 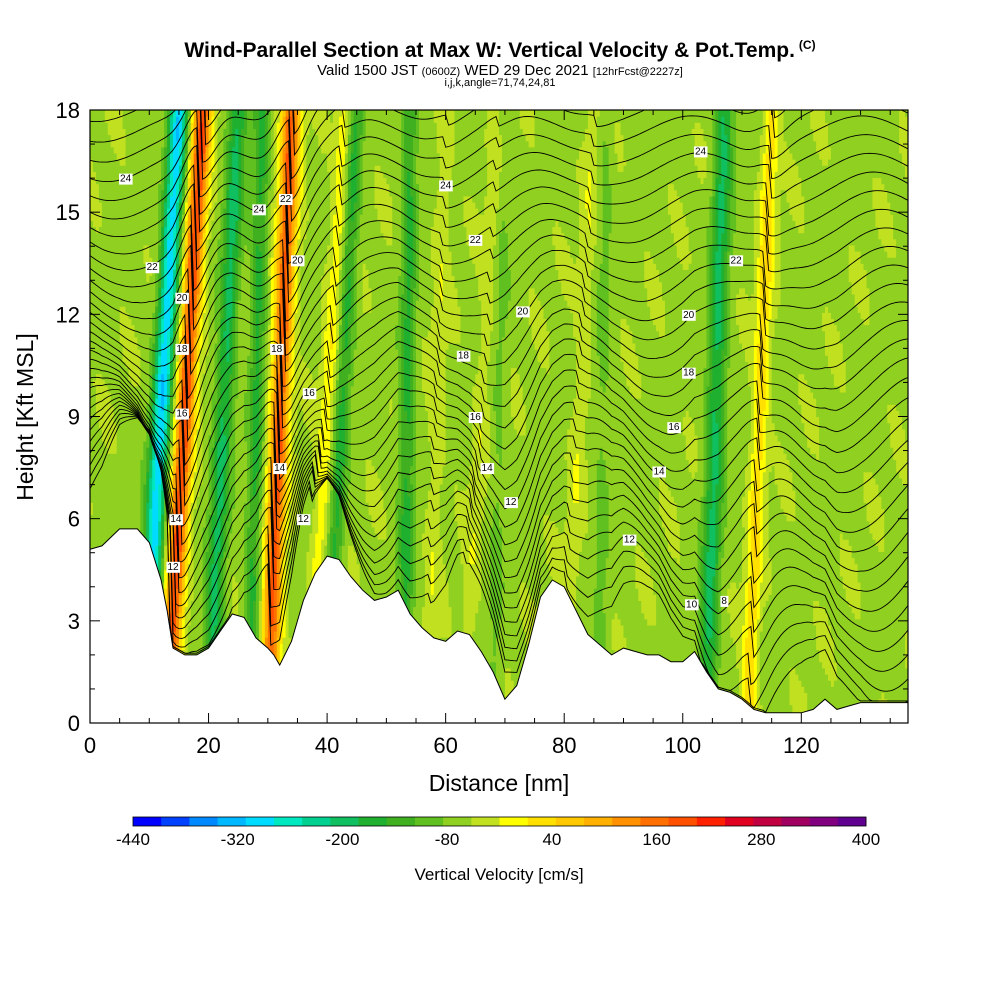 I want to click on valid-utc: (0600Z), so click(x=441, y=72).